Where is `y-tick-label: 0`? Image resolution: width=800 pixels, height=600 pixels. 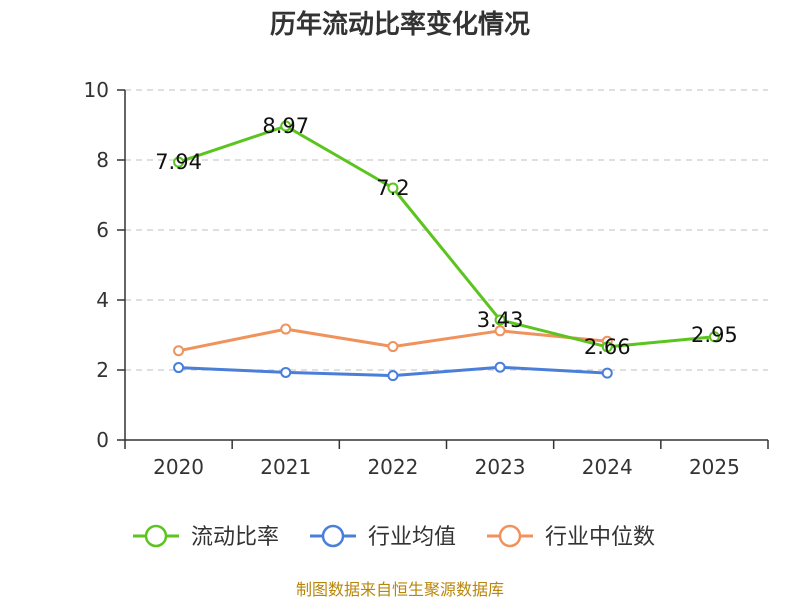
y-tick-label: 0 is located at coordinates (102, 440).